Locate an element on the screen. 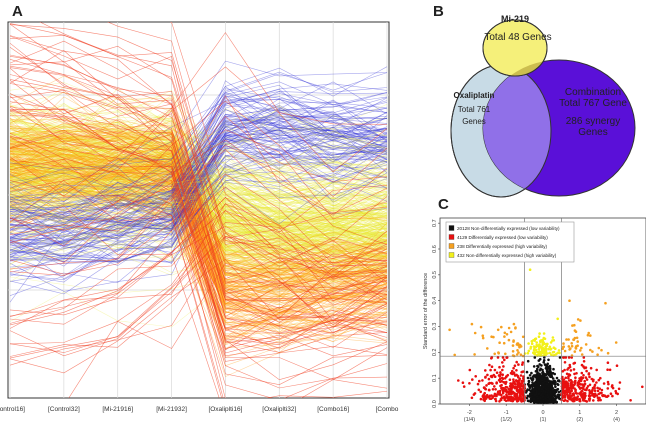 The image size is (646, 423). panel-a-x-tick-label: [Mi-21932] is located at coordinates (171, 409).